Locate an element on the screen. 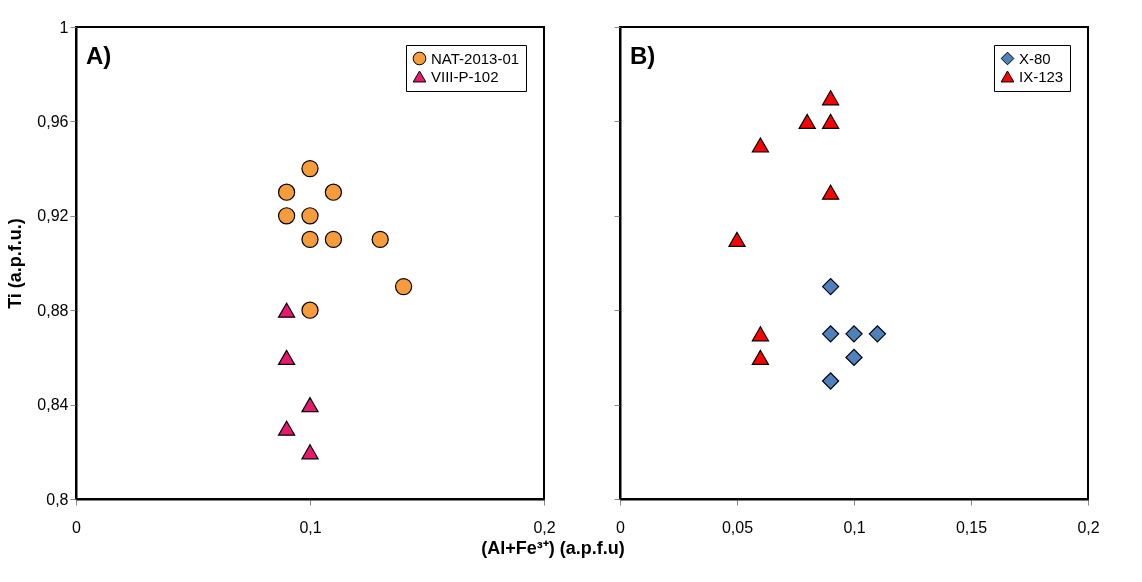 The height and width of the screenshot is (582, 1142). y-tick-label: 0,84 is located at coordinates (53, 405).